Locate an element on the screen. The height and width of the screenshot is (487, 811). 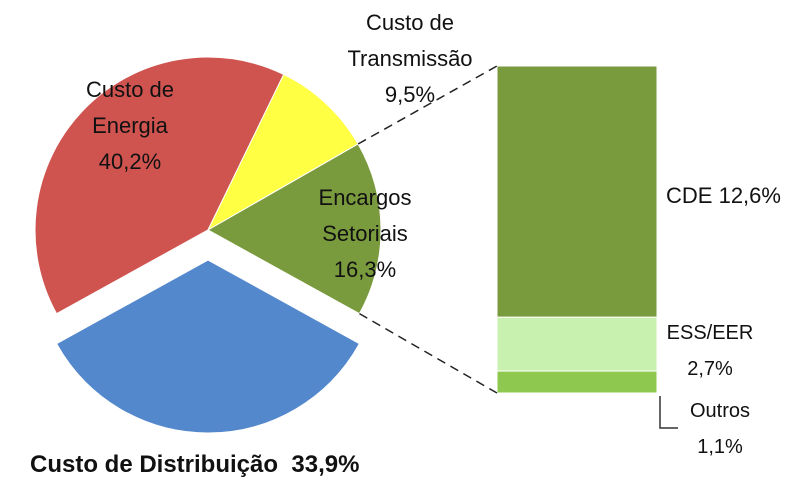
label-text: CDE is located at coordinates (689, 195).